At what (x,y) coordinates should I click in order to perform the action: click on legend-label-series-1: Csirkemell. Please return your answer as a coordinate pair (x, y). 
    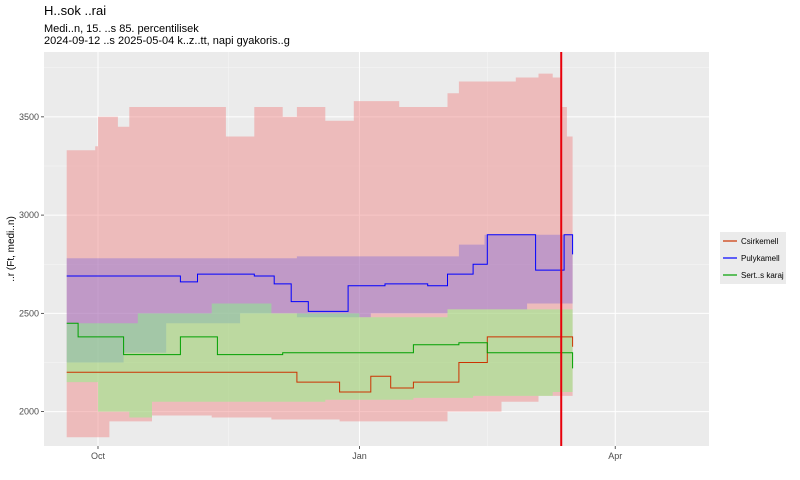
    Looking at the image, I should click on (760, 241).